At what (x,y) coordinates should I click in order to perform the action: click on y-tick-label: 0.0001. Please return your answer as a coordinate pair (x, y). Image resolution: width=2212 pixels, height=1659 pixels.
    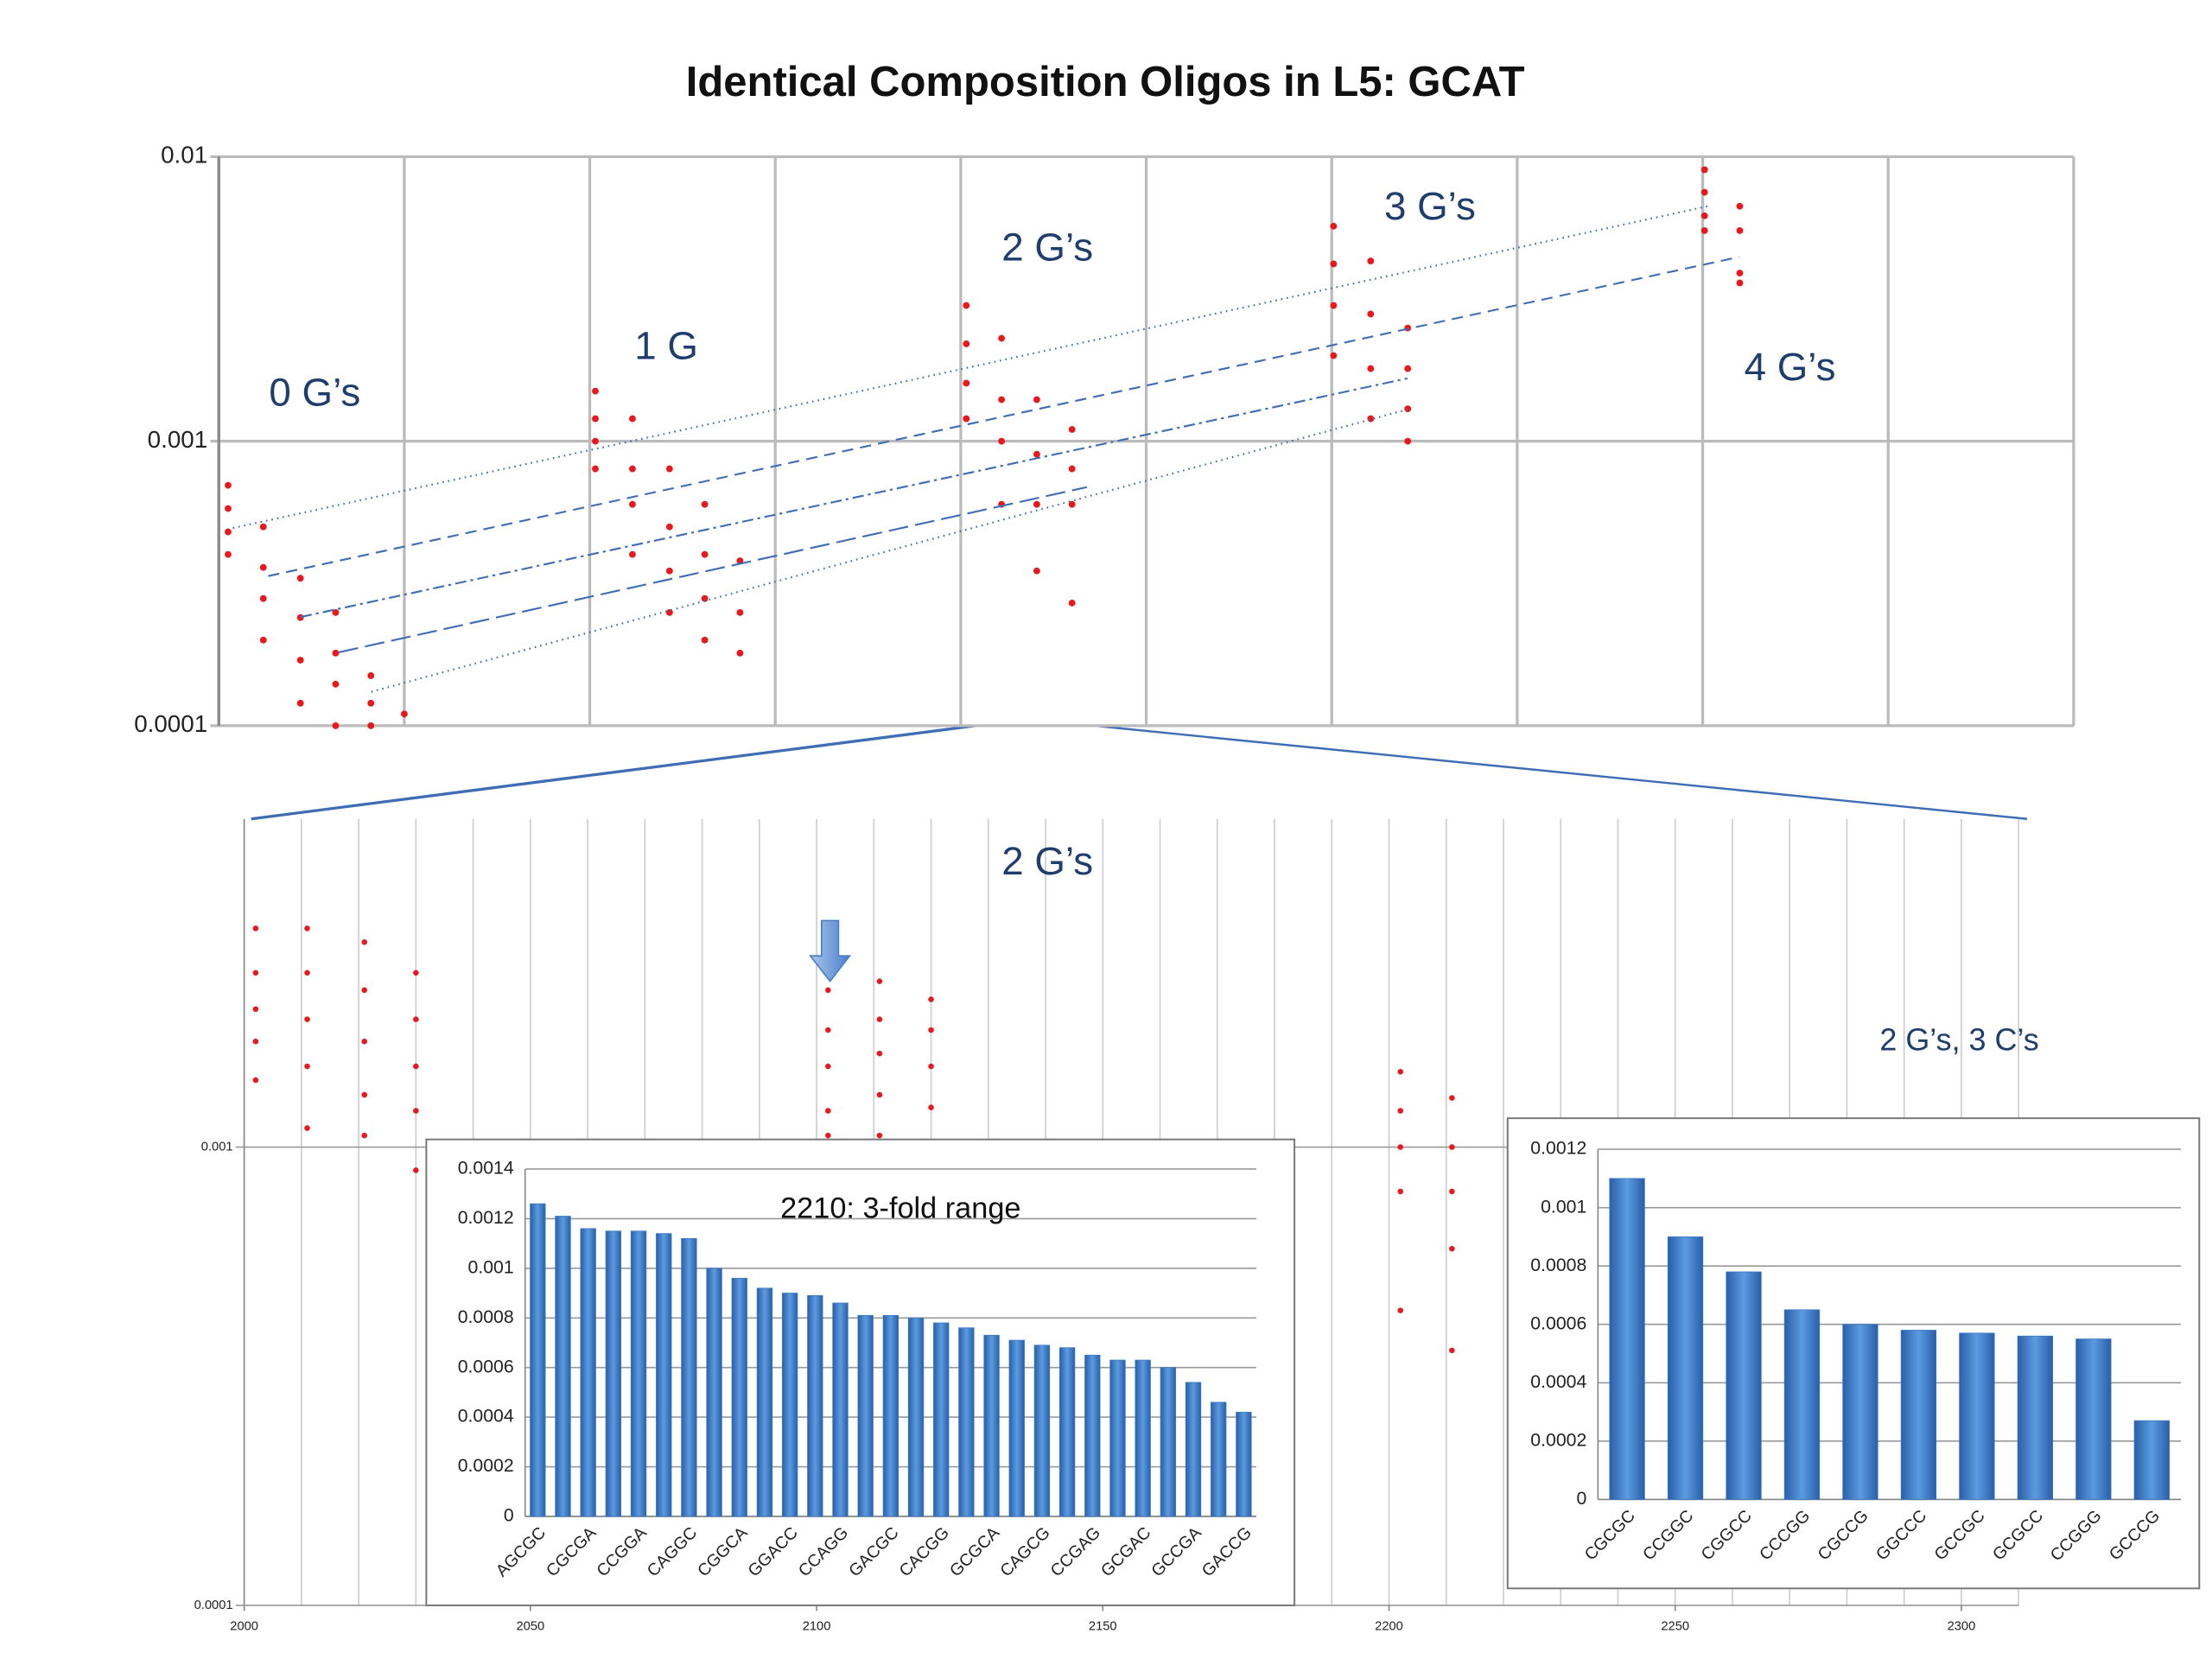
    Looking at the image, I should click on (170, 723).